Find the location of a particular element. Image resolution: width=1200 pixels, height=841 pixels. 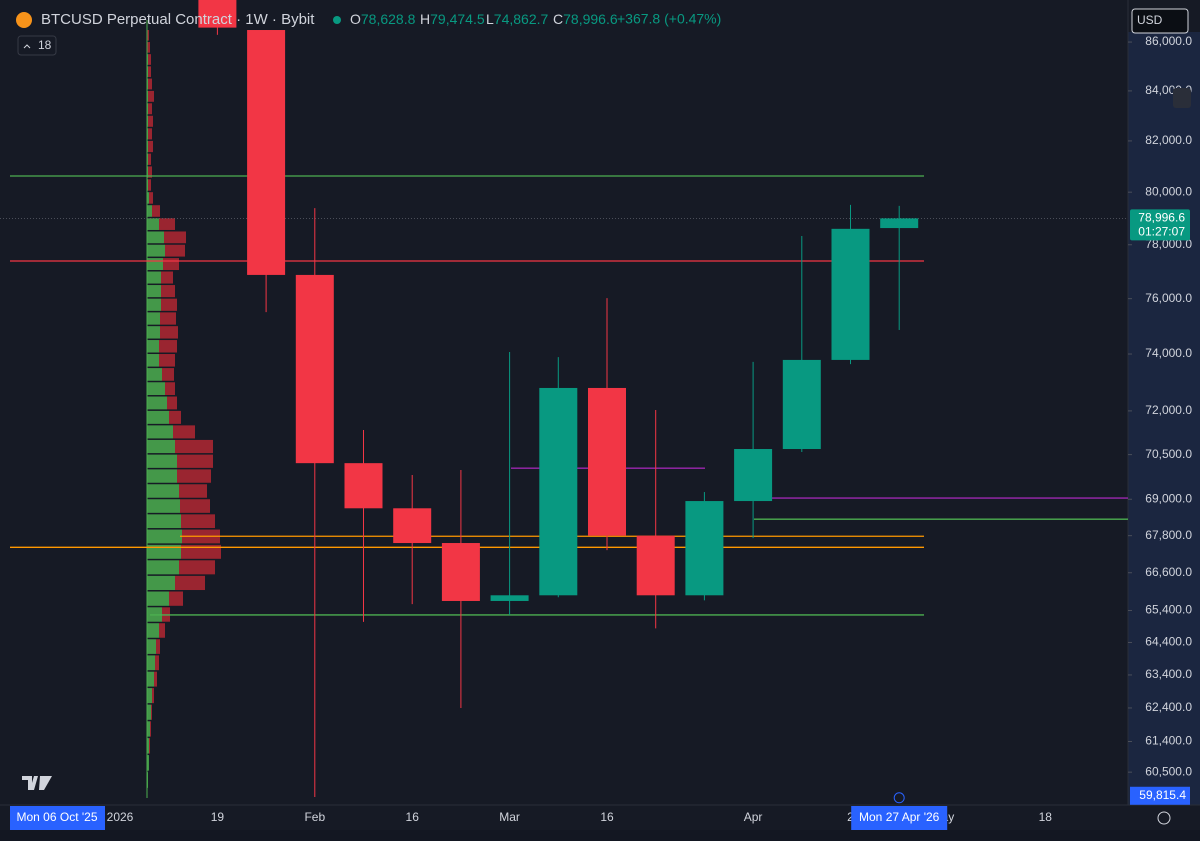

x-tick-label: Apr is located at coordinates (753, 817).